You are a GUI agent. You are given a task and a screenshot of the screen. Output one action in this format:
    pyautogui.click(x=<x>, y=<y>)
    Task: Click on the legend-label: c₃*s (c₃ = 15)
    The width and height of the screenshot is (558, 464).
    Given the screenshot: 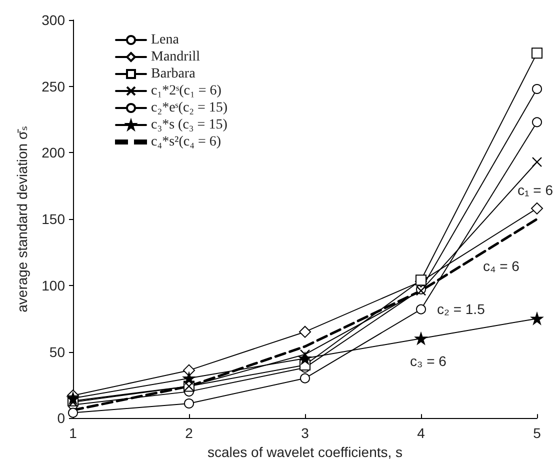 What is the action you would take?
    pyautogui.click(x=189, y=125)
    